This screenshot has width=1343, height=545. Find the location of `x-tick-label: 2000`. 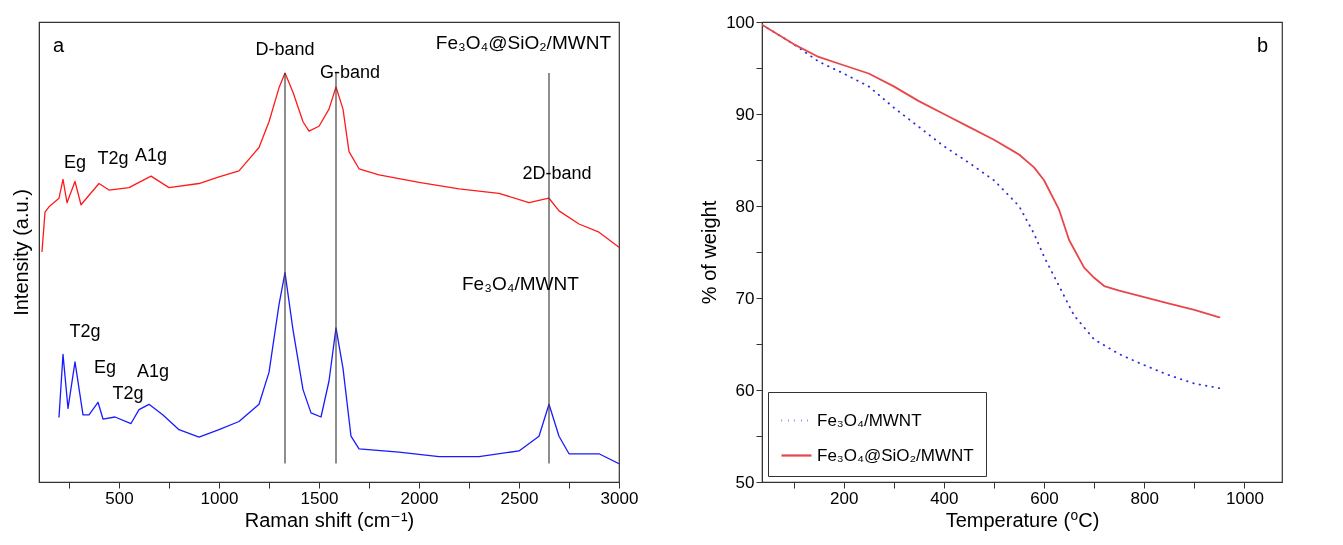

x-tick-label: 2000 is located at coordinates (419, 498).